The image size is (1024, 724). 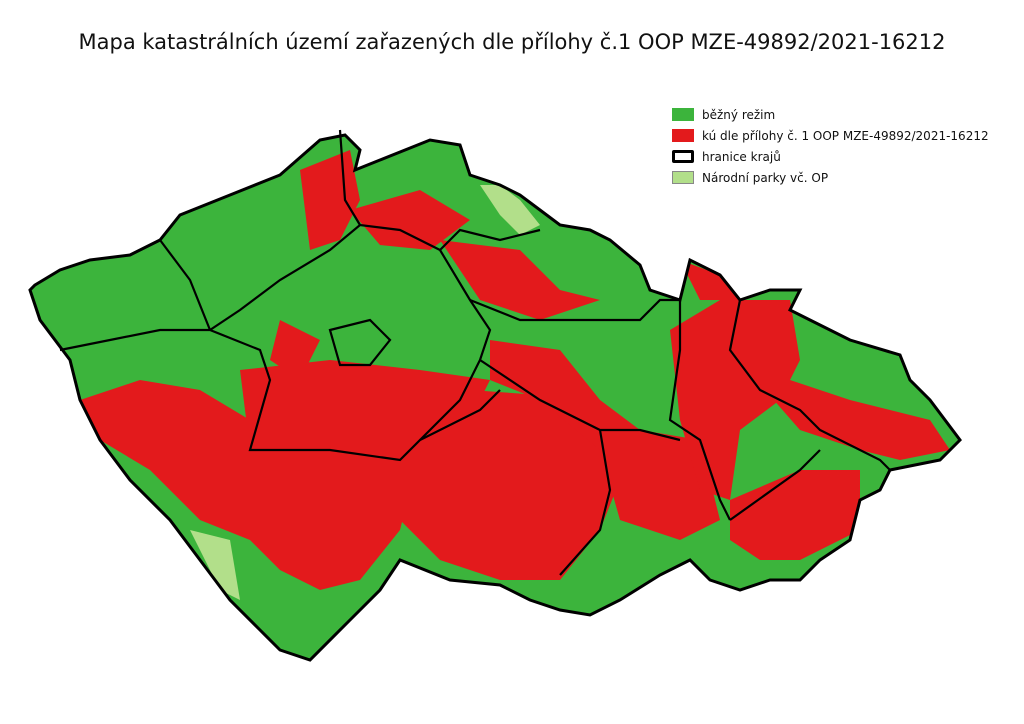 What do you see at coordinates (830, 156) in the screenshot?
I see `legend-item-borders: hranice krajů` at bounding box center [830, 156].